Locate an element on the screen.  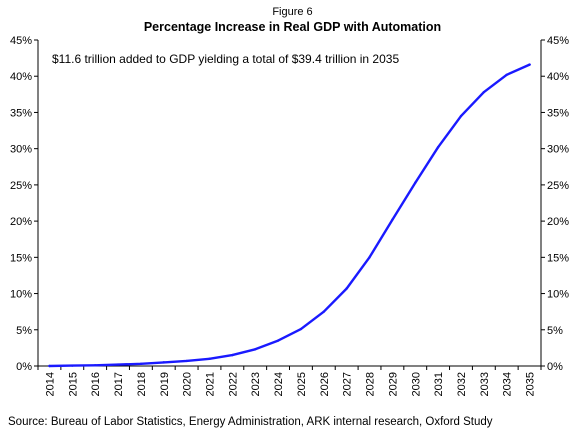
x-tick-label: 2025 is located at coordinates (302, 384).